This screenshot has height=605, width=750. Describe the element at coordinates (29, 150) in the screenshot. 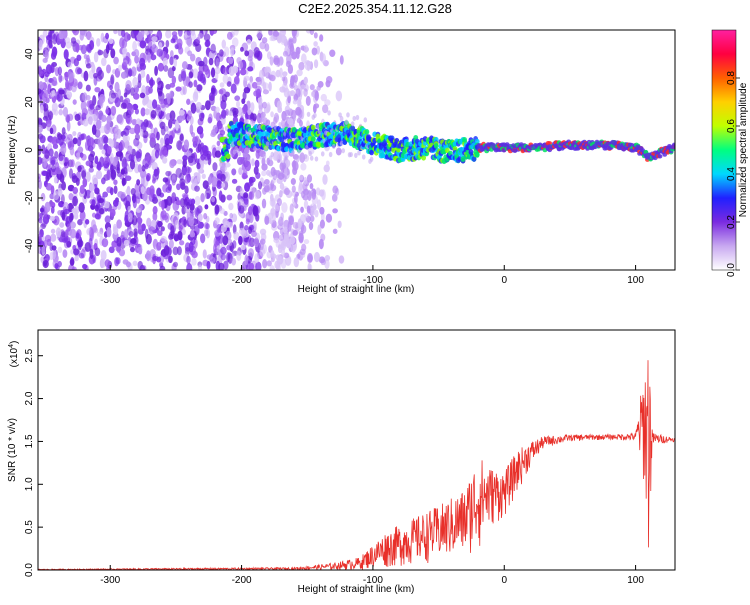

I see `y-tick-label: 0` at that location.